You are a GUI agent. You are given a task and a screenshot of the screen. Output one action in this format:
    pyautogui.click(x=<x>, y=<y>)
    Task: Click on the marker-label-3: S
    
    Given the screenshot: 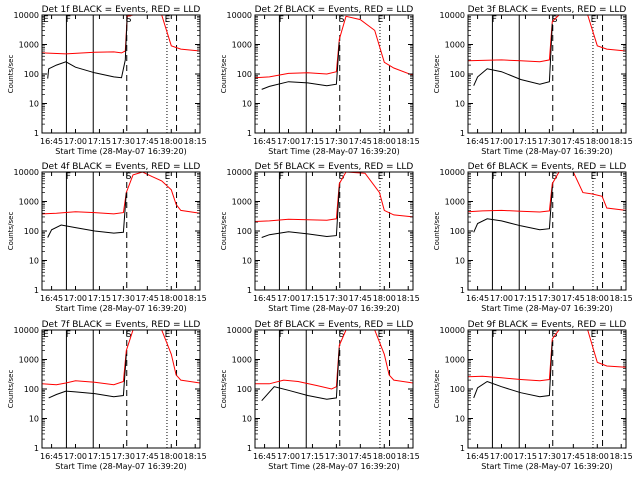 What is the action you would take?
    pyautogui.click(x=129, y=335)
    